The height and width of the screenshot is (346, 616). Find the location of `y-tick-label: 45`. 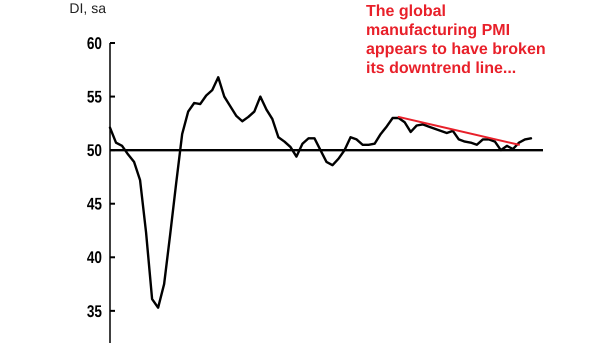

y-tick-label: 45 is located at coordinates (94, 204).